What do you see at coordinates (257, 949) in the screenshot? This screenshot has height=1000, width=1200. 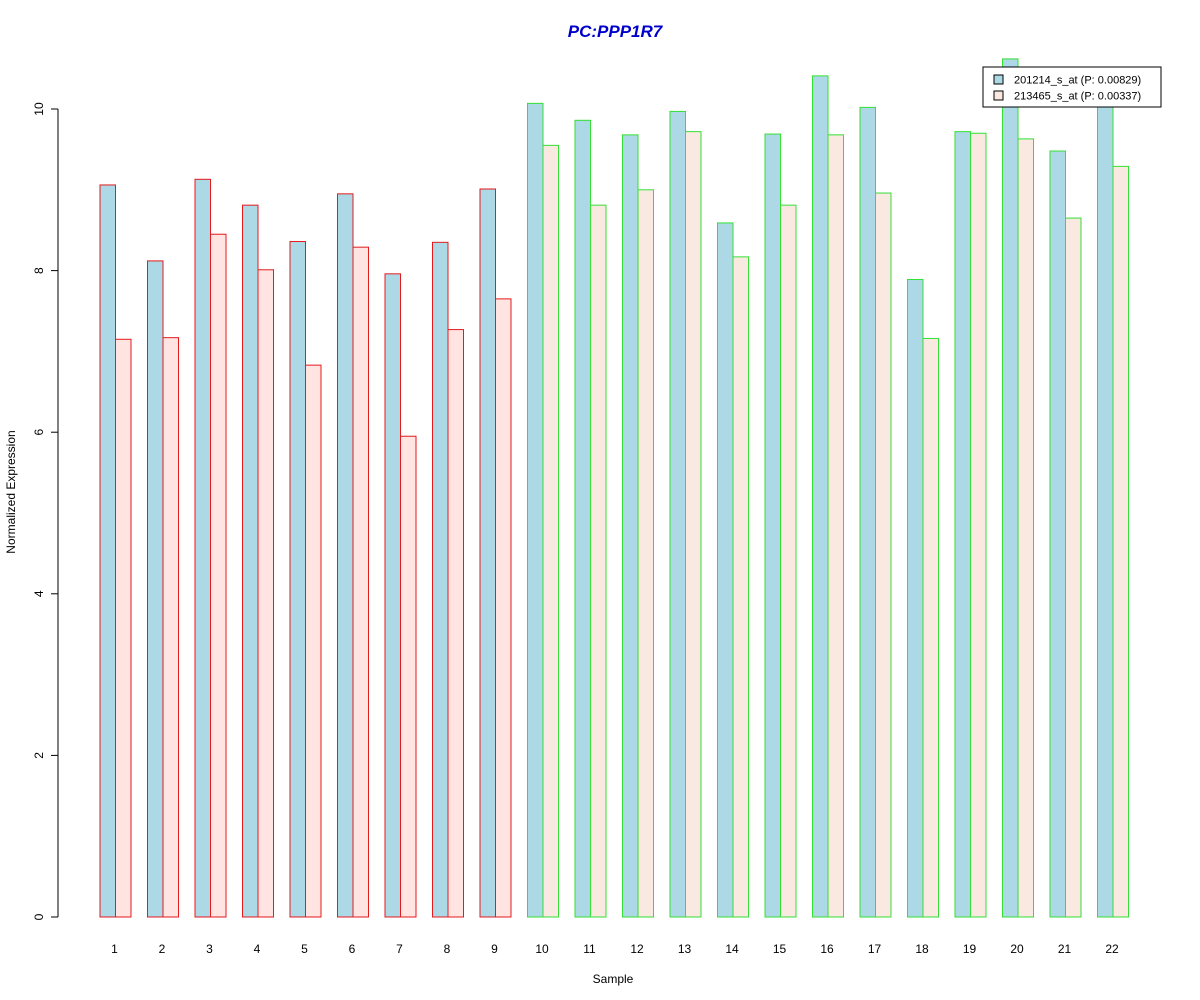 I see `x-tick-label-4: 4` at bounding box center [257, 949].